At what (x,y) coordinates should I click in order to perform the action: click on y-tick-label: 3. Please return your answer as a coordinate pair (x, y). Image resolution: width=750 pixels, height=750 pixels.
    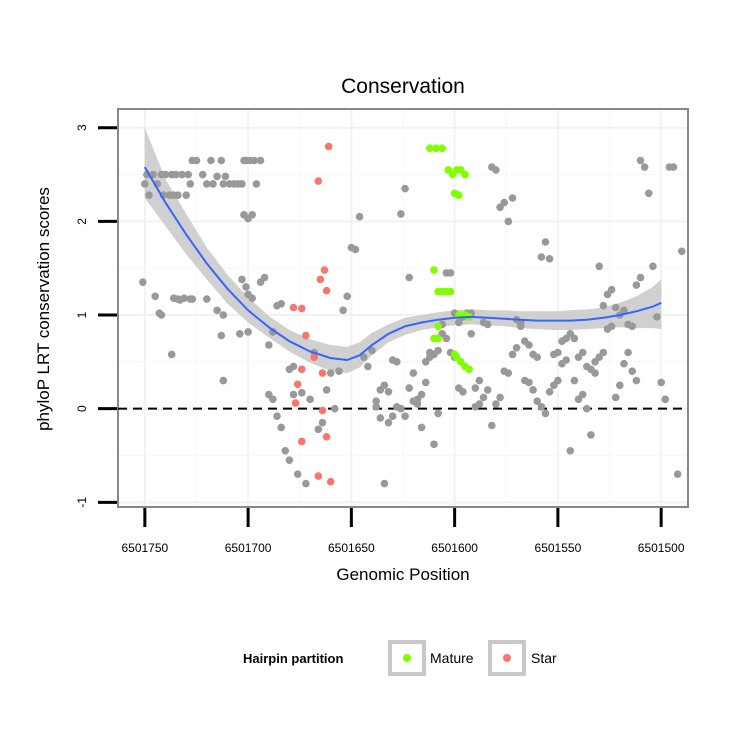
    Looking at the image, I should click on (82, 127).